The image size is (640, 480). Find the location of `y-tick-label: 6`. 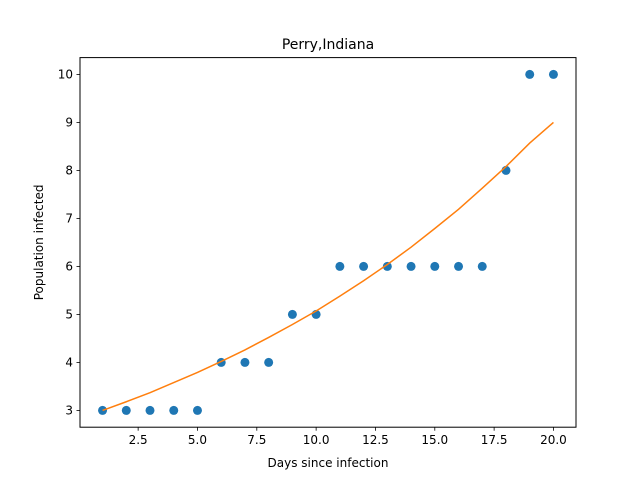

y-tick-label: 6 is located at coordinates (69, 267).